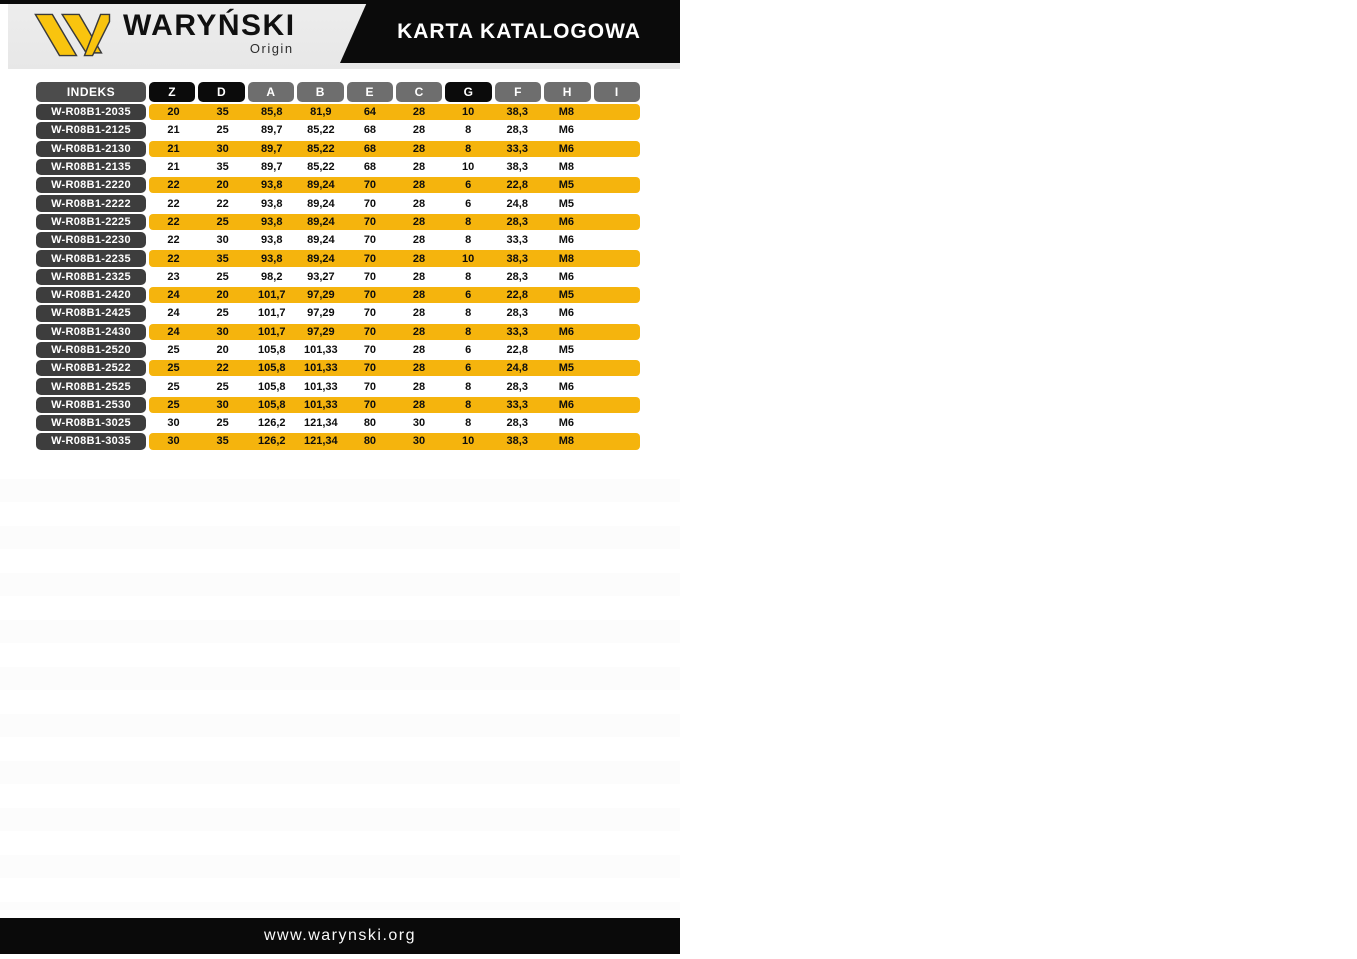 The height and width of the screenshot is (959, 1357). Describe the element at coordinates (271, 313) in the screenshot. I see `data-cell: 101,7` at that location.